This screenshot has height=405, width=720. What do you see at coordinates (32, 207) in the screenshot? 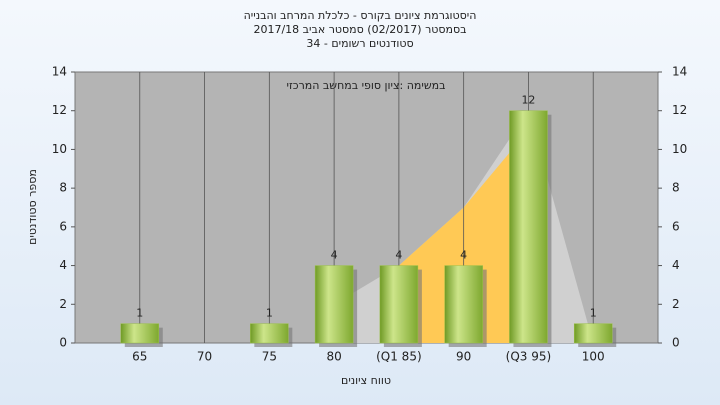
I see `y-axis-label: מספר סטודנטים` at bounding box center [32, 207].